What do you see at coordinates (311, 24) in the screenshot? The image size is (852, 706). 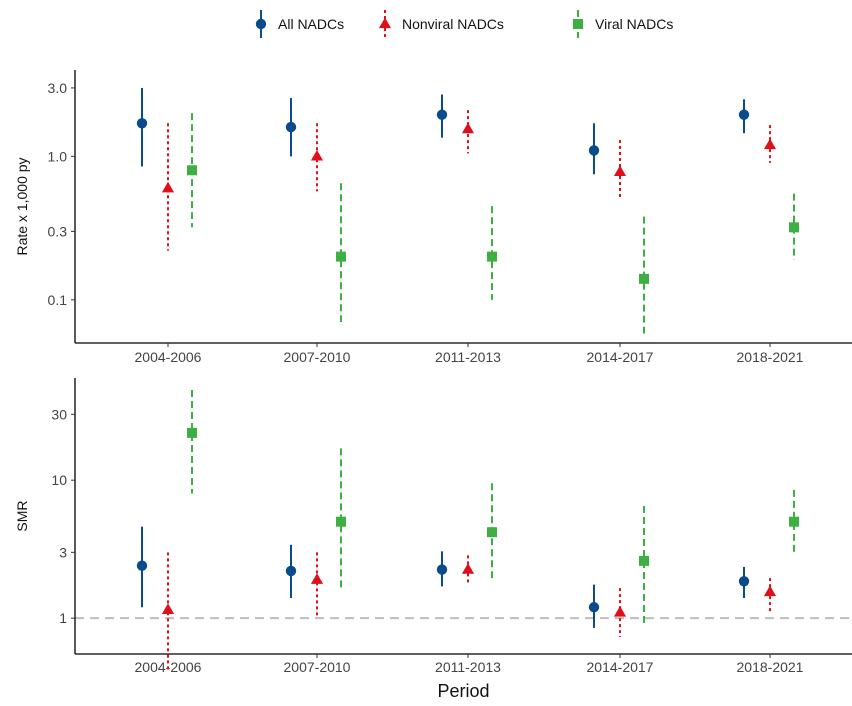 I see `legend-label: All NADCs` at bounding box center [311, 24].